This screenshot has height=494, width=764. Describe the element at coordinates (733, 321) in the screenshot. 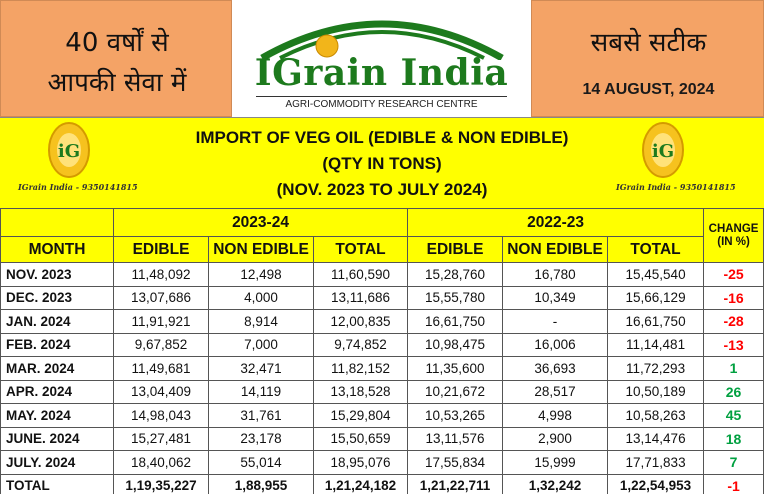

I see `change-cell: -28` at that location.